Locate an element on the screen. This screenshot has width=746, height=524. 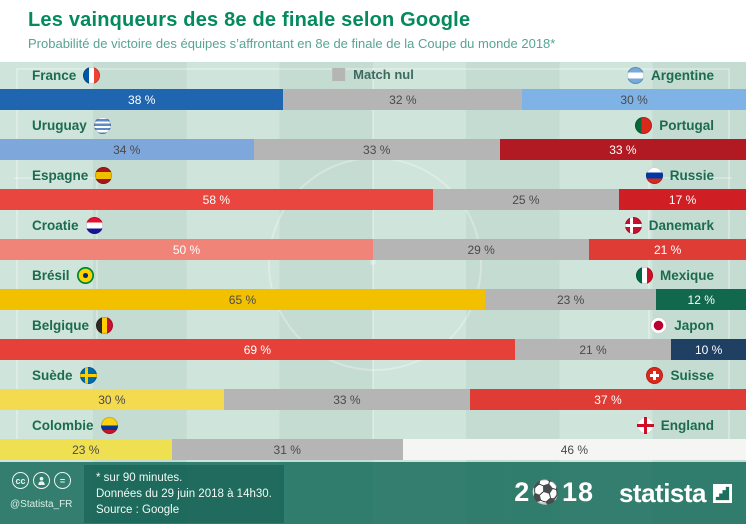
footnote-minutes: * sur 90 minutes. is located at coordinates (139, 478).